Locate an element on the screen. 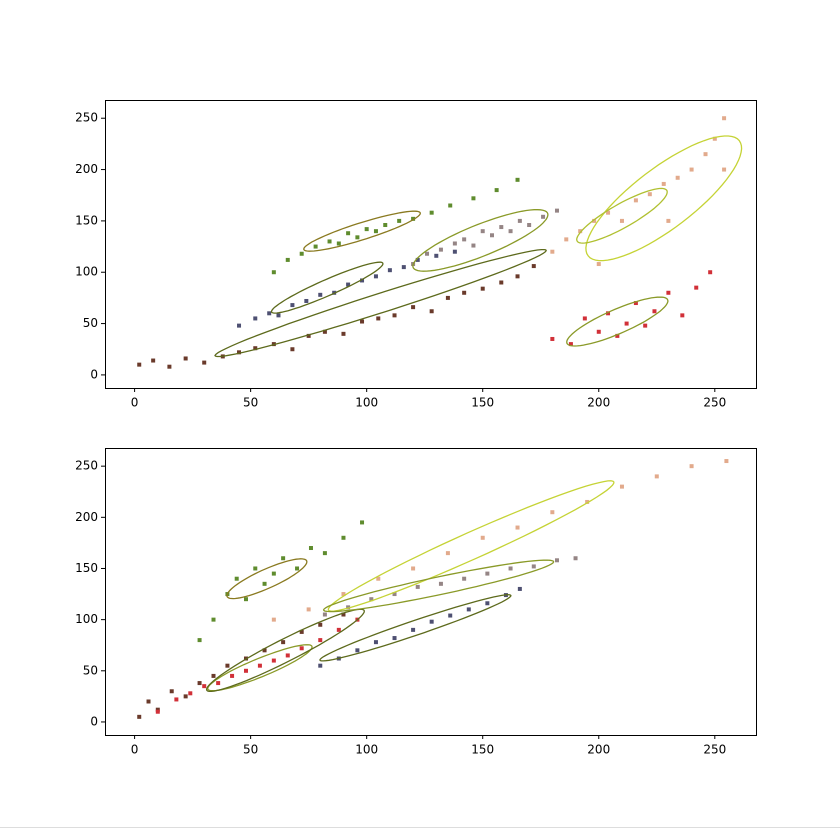 The height and width of the screenshot is (829, 840). x-tick-label: 200 is located at coordinates (598, 403).